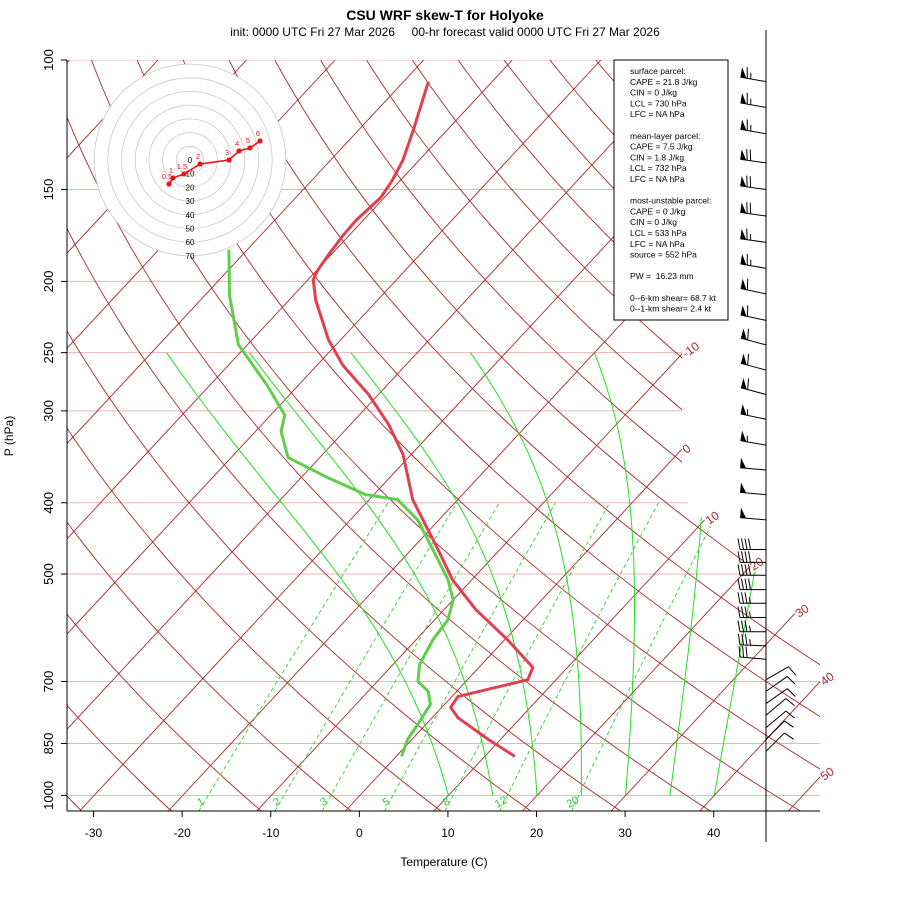 This screenshot has width=900, height=900. Describe the element at coordinates (182, 833) in the screenshot. I see `x-tick-label: -20` at that location.